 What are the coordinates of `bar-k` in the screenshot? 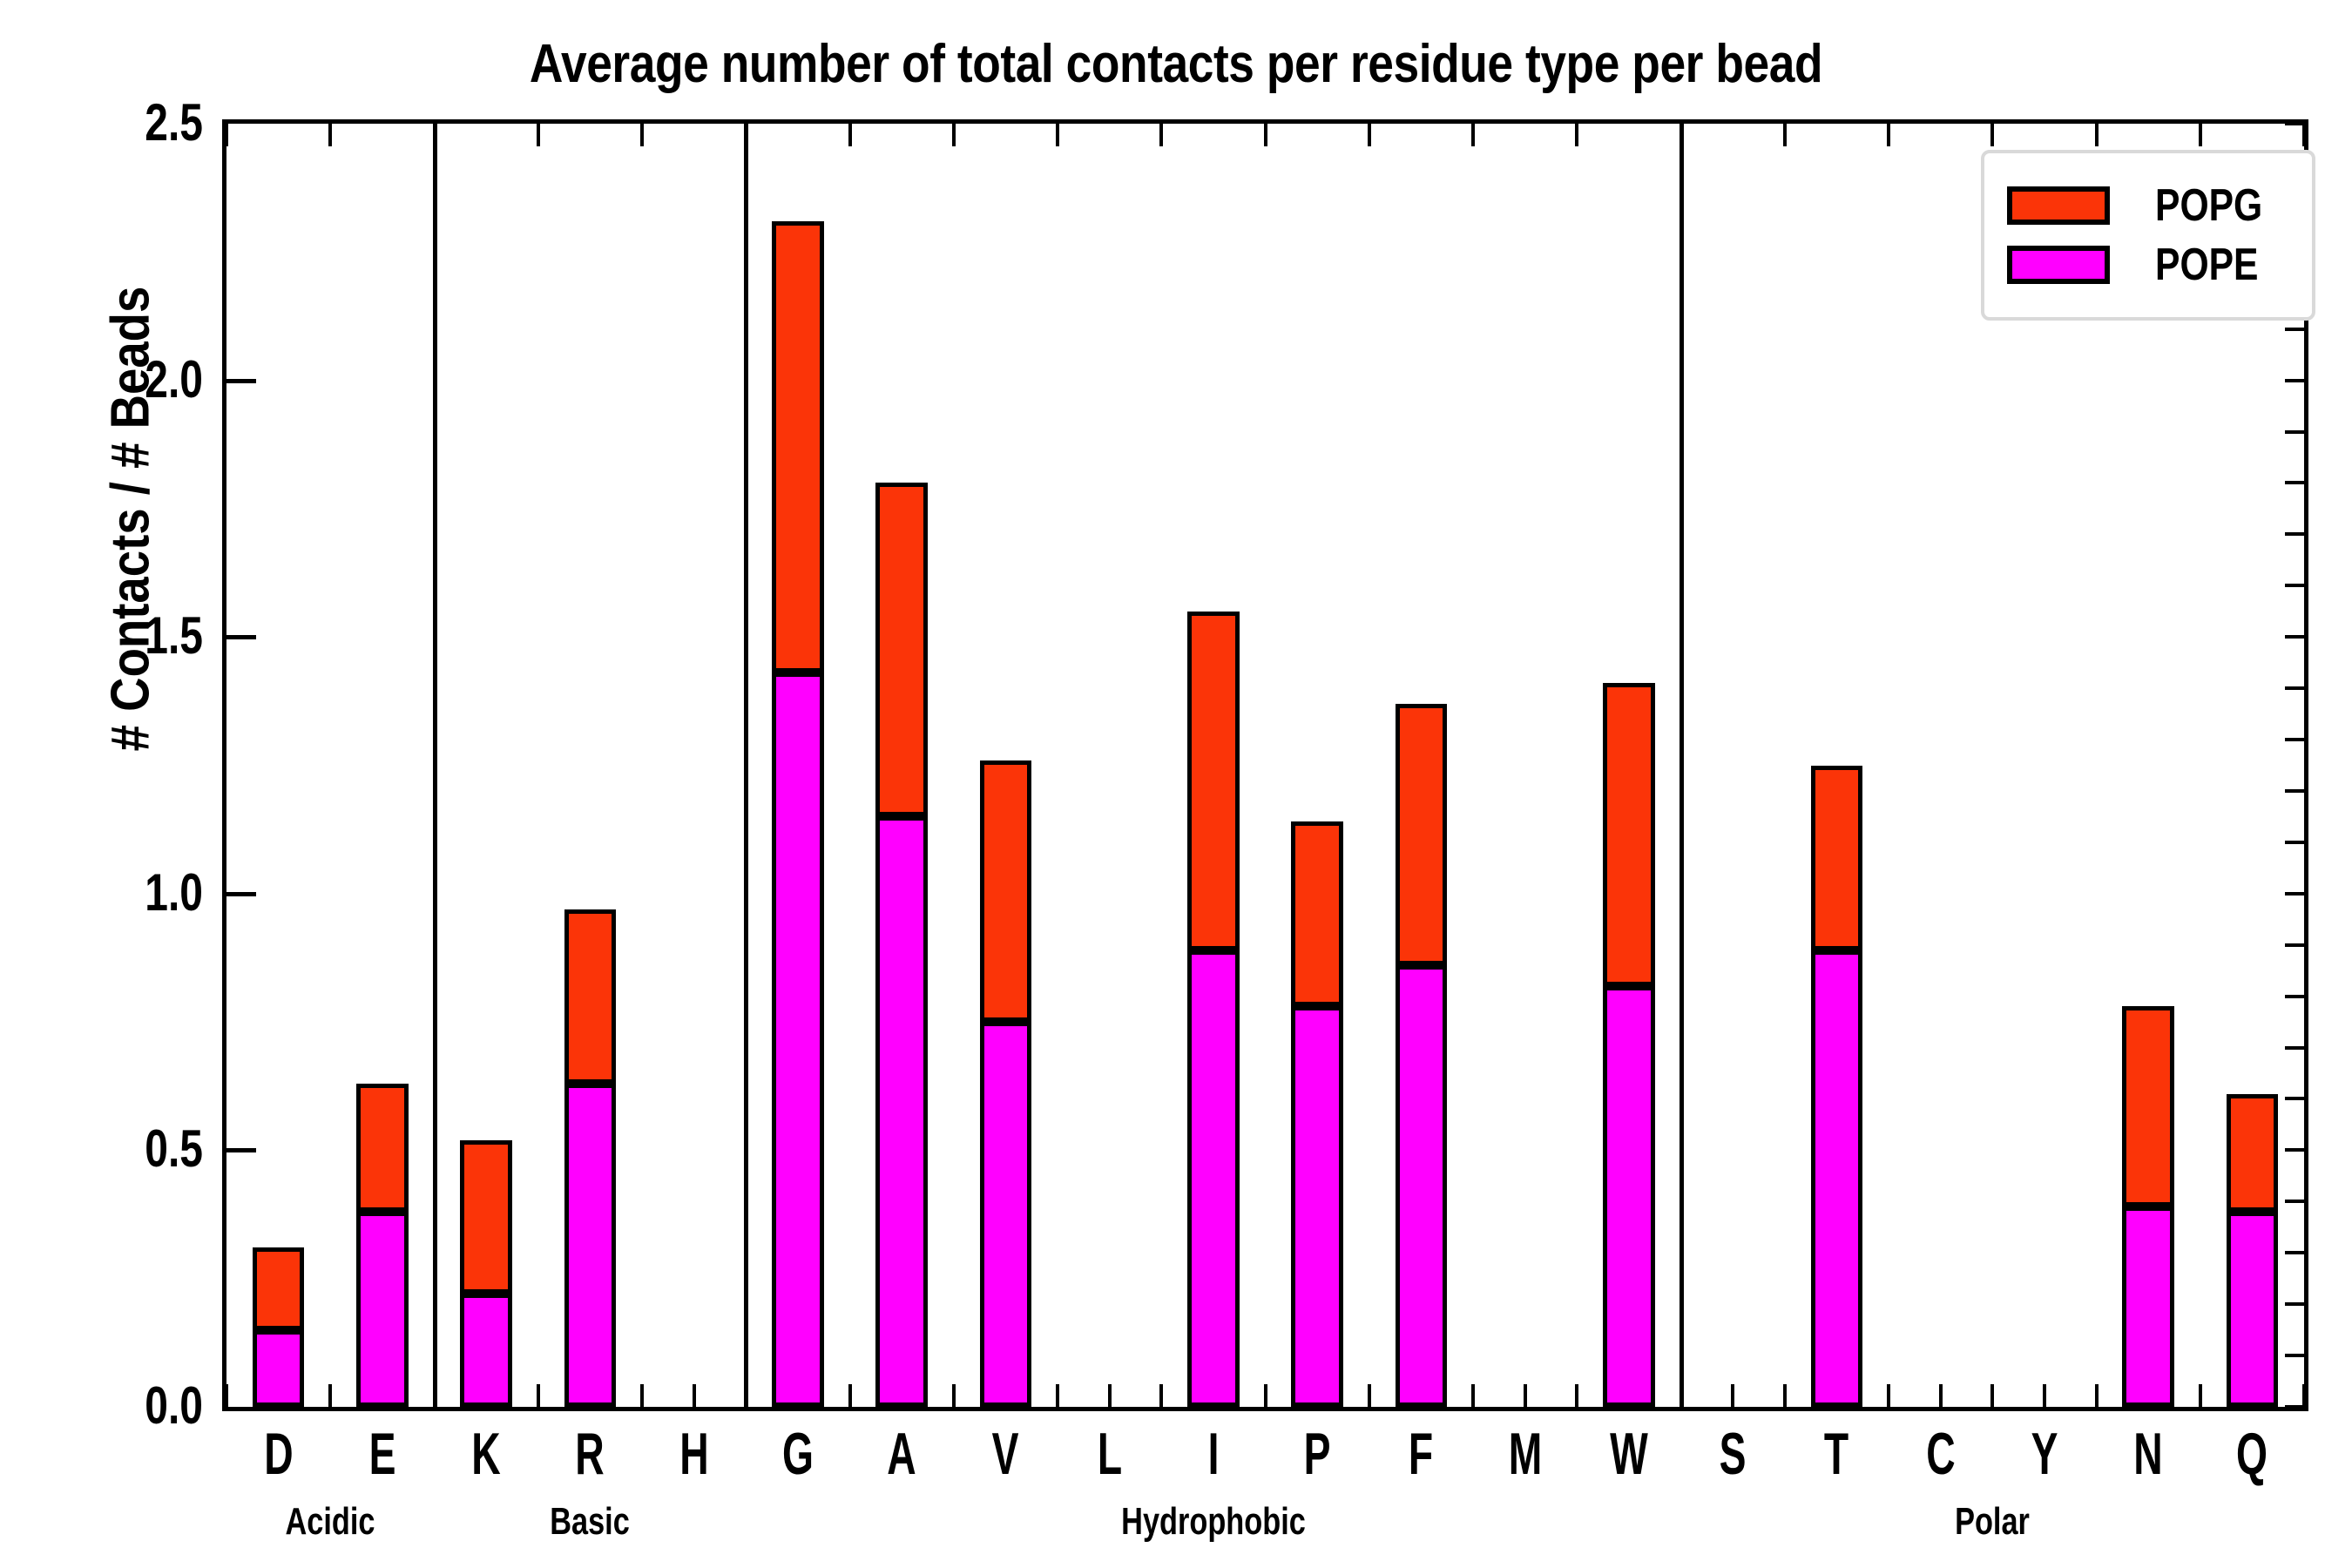 It's located at (486, 1273).